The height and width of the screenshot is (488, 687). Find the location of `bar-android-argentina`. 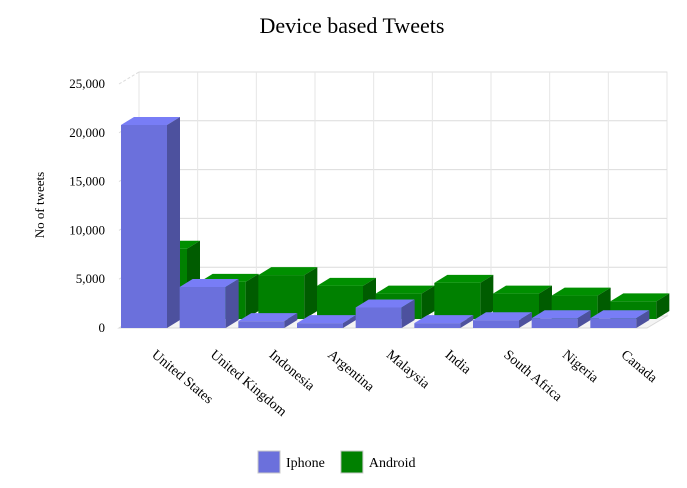

bar-android-argentina is located at coordinates (346, 298).